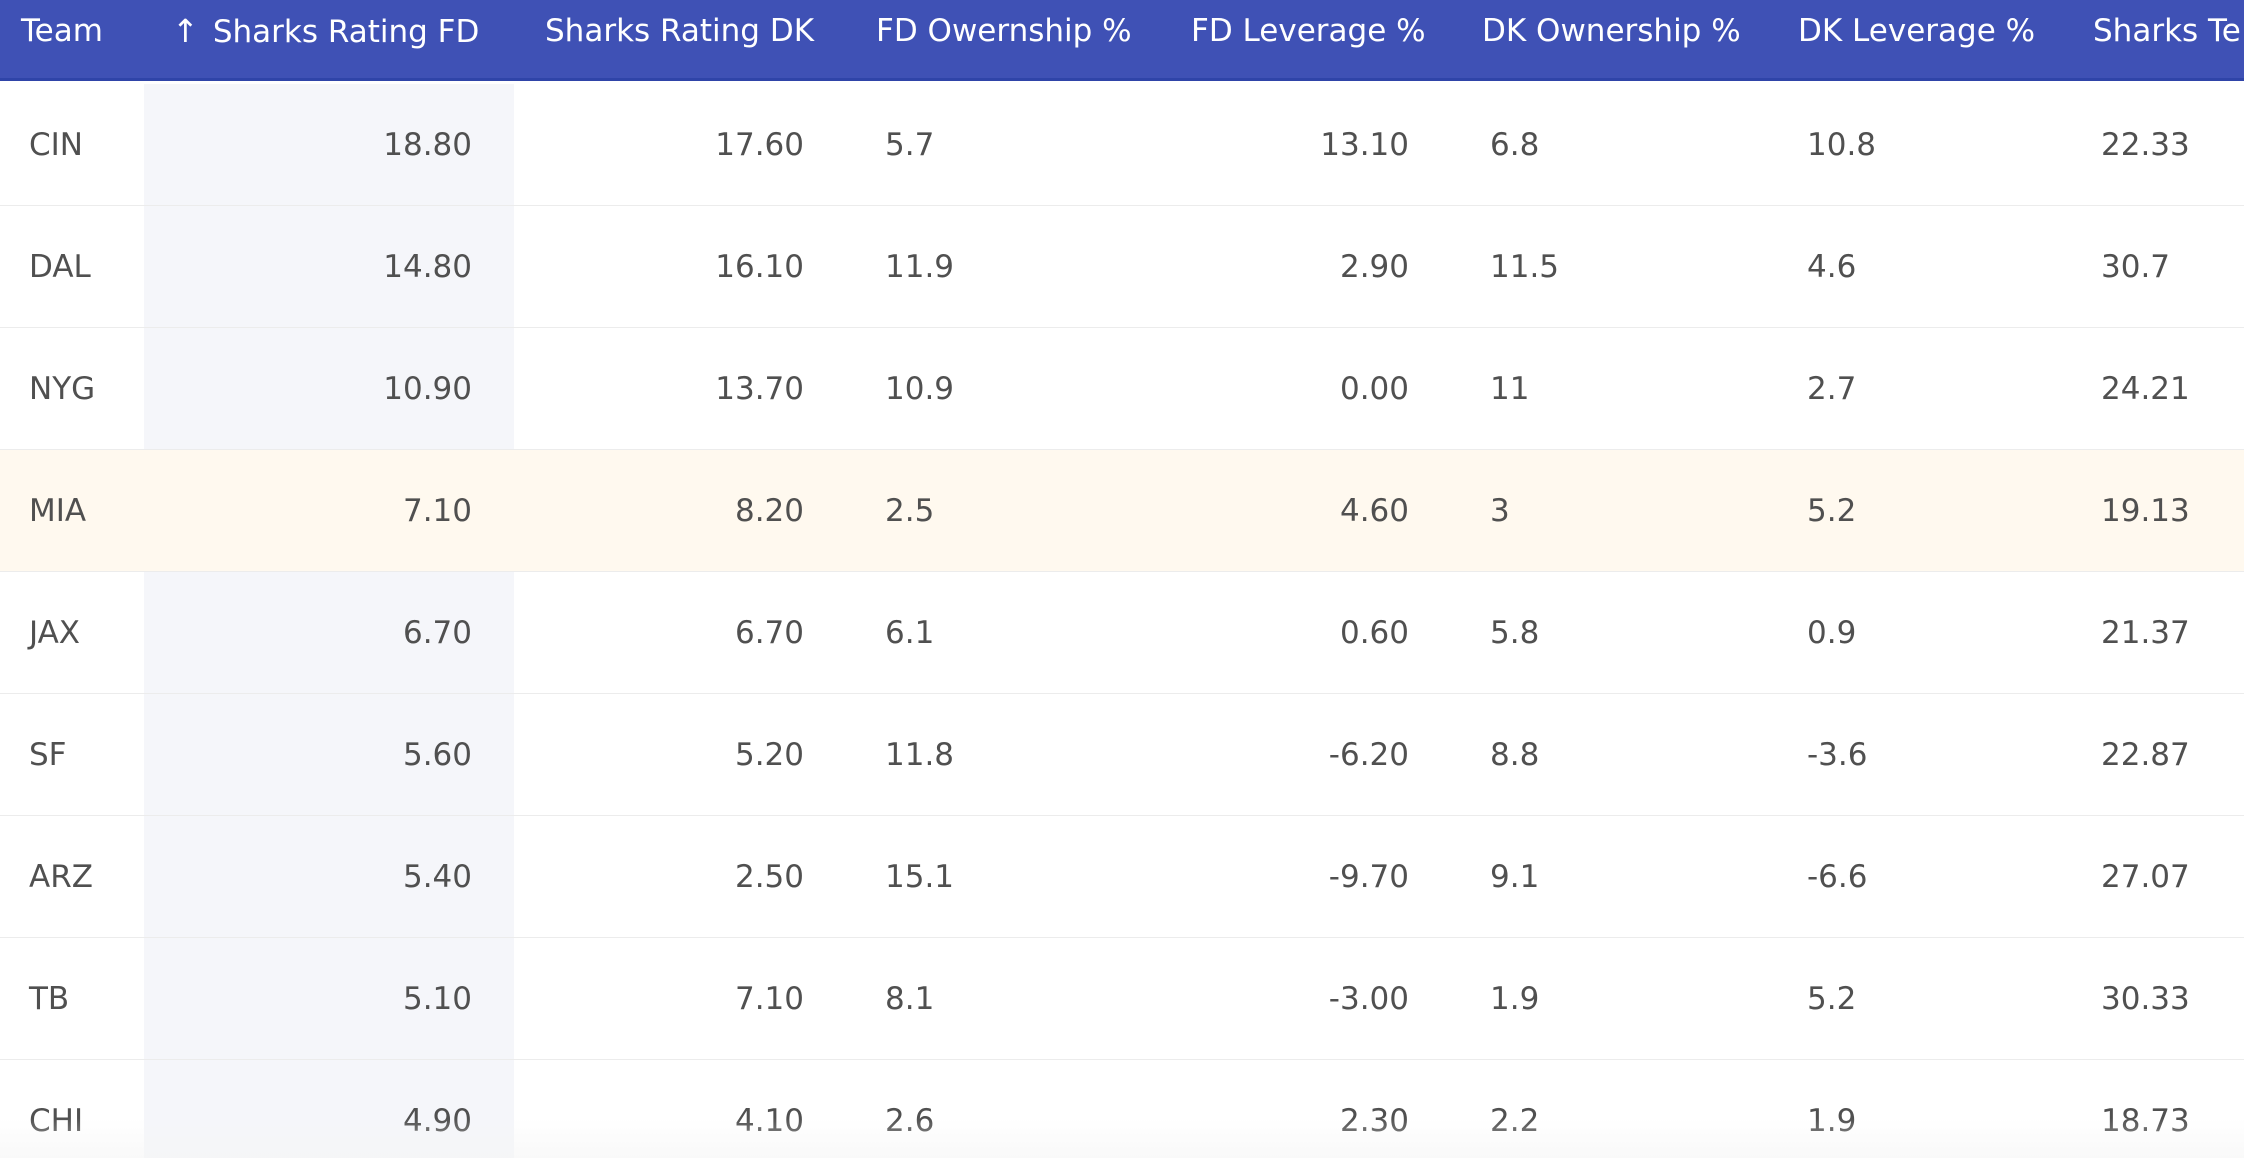 This screenshot has width=2244, height=1158. What do you see at coordinates (2145, 633) in the screenshot?
I see `cell-sharks-te: 21.37` at bounding box center [2145, 633].